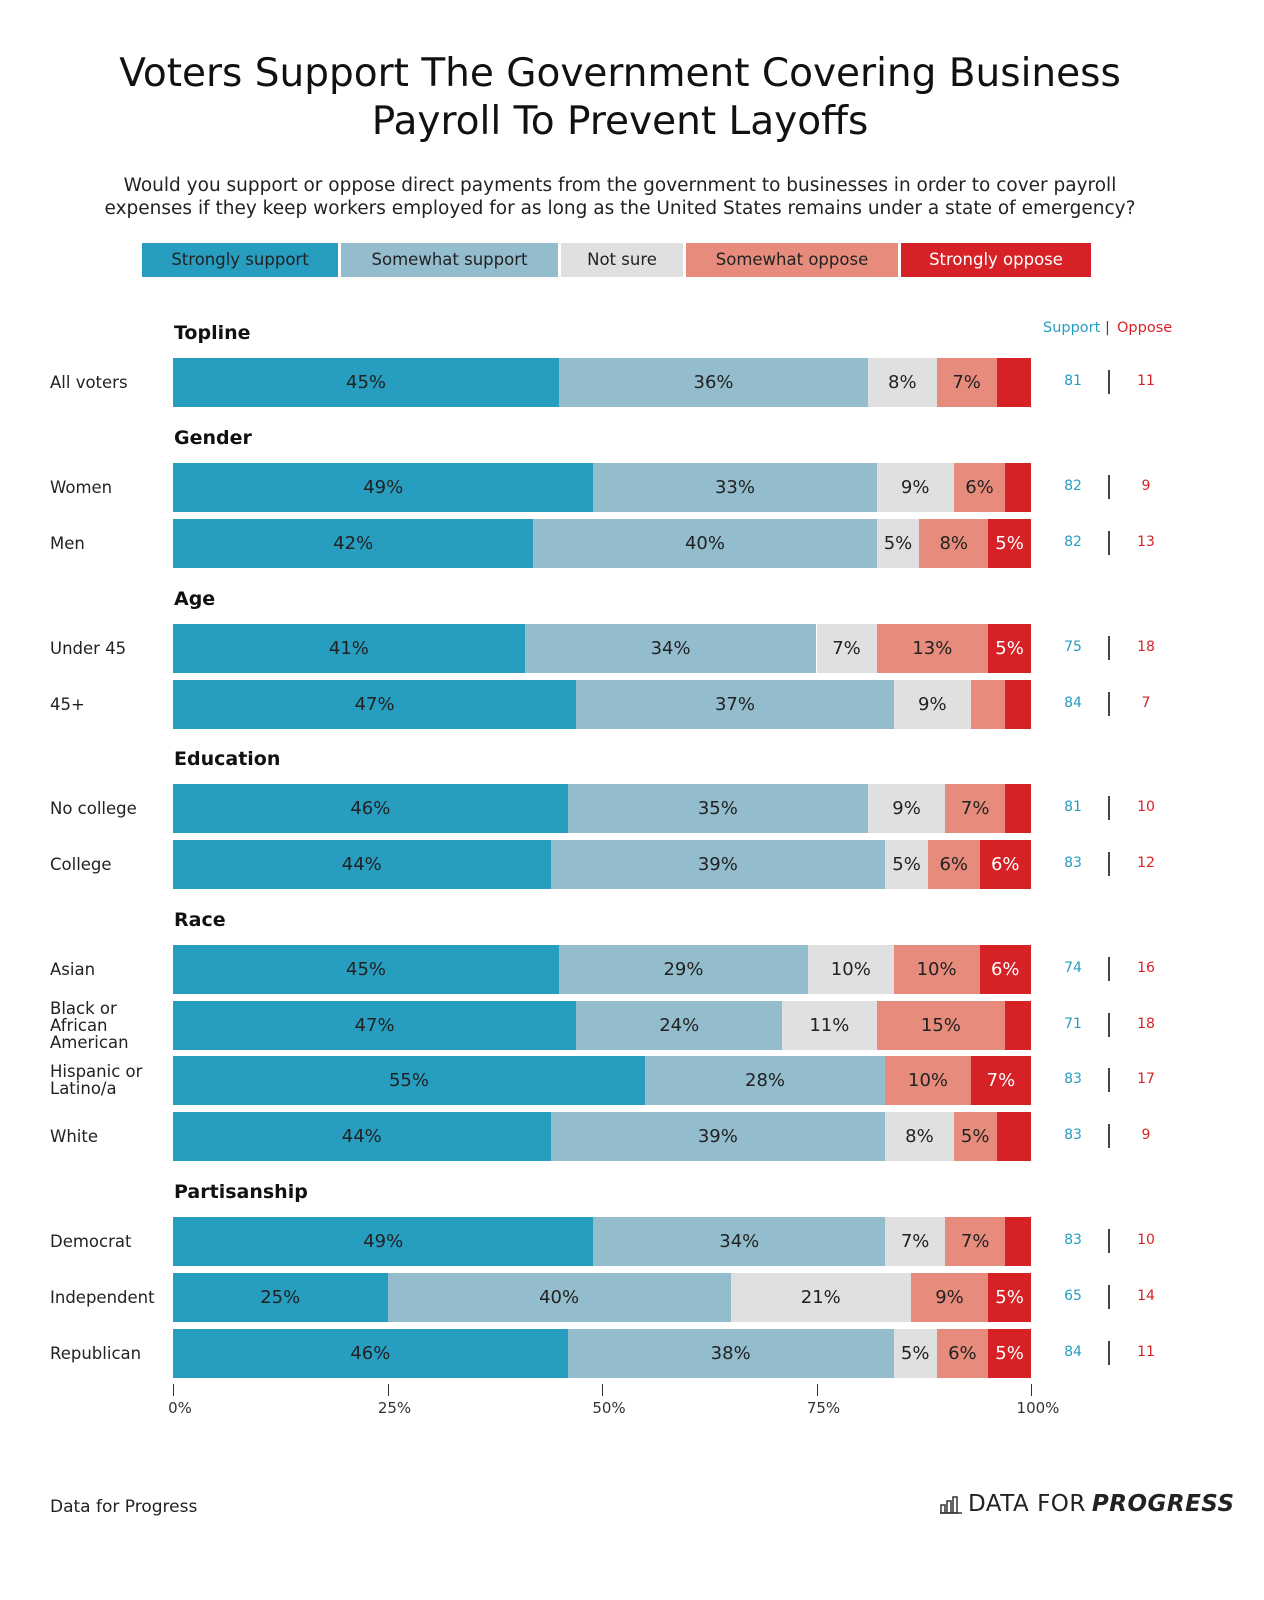 The image size is (1264, 1600). I want to click on oppose-value: 14, so click(1146, 1296).